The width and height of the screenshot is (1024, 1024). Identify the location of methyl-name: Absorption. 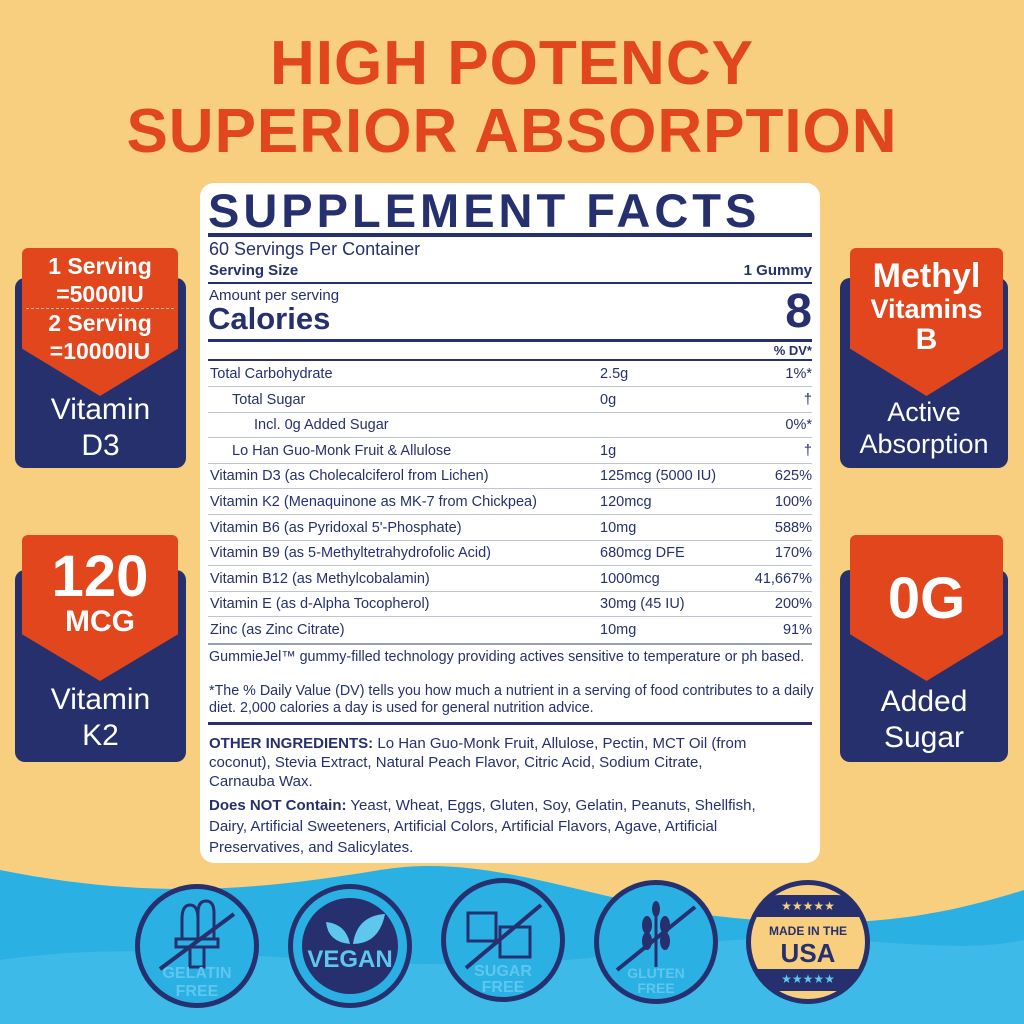
(924, 444).